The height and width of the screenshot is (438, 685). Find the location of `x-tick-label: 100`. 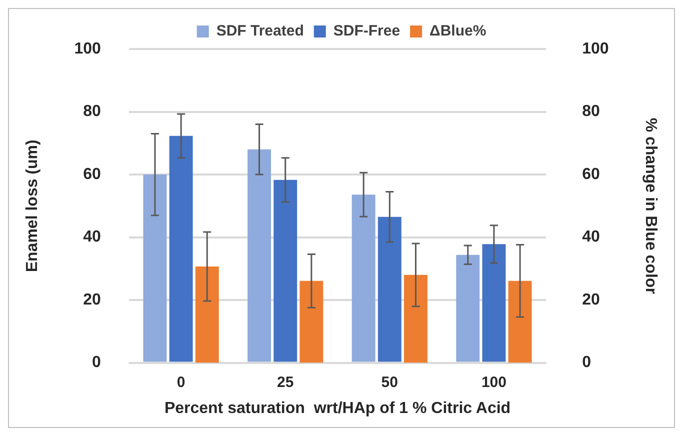

x-tick-label: 100 is located at coordinates (493, 382).